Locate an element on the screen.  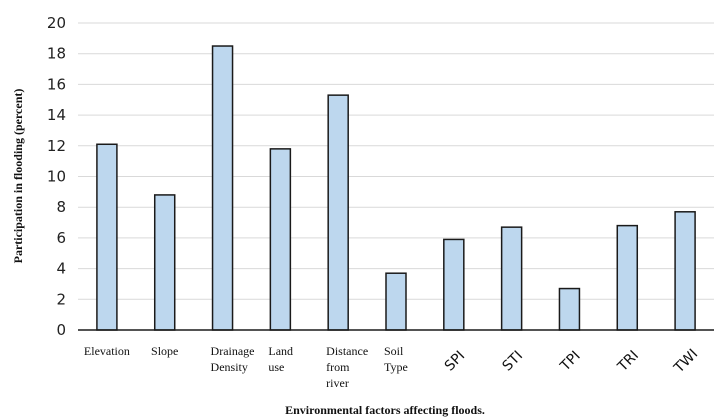
y-tick-label: 16 is located at coordinates (56, 84).